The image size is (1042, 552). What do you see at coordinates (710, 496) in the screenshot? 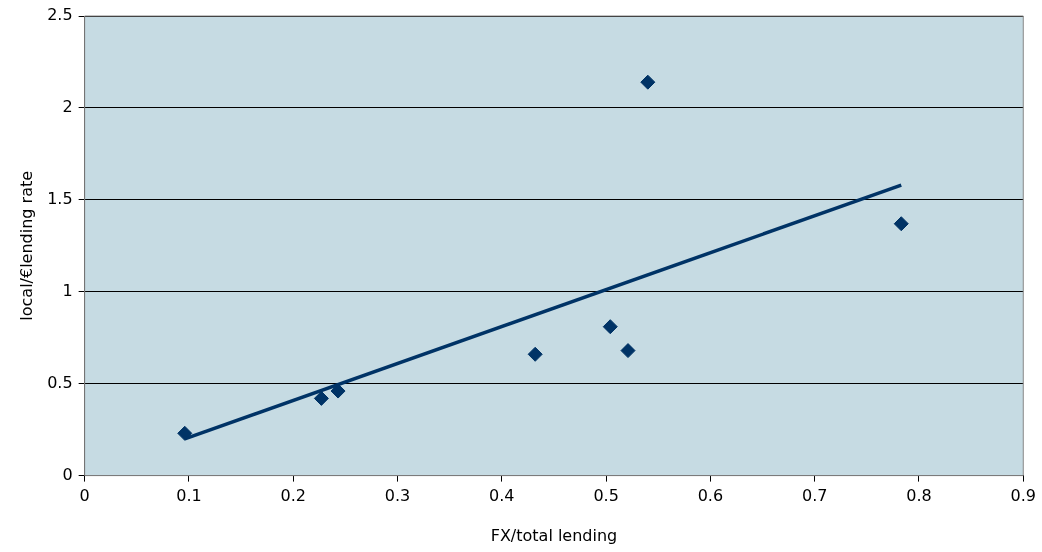
I see `x-tick-label: 0.6` at bounding box center [710, 496].